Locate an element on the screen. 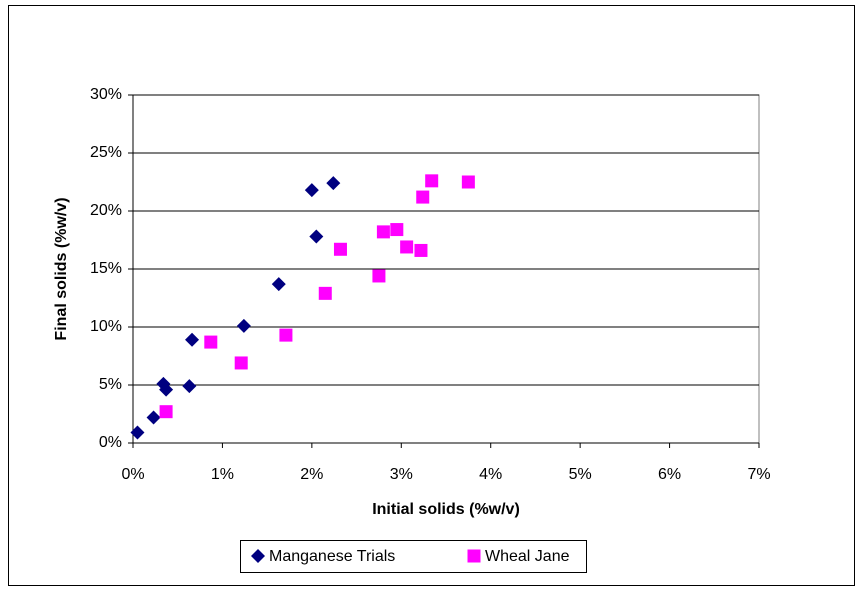 This screenshot has height=589, width=864. x-tick-label: 4% is located at coordinates (490, 474).